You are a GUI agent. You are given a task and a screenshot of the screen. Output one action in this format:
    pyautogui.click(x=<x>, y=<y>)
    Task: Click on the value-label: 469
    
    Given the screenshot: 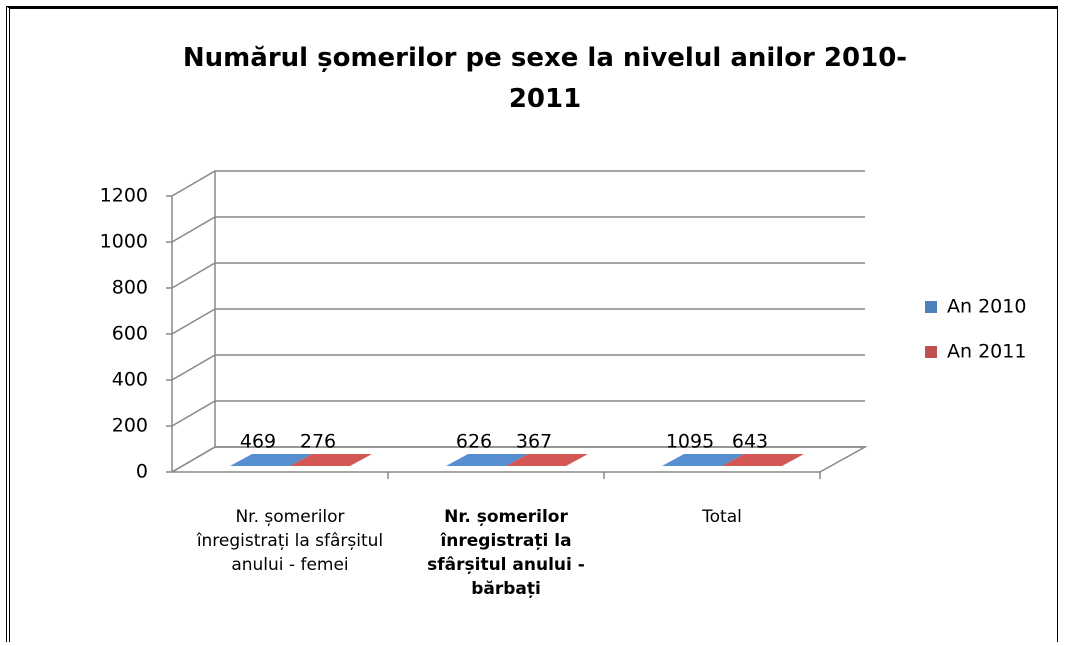 What is the action you would take?
    pyautogui.click(x=258, y=442)
    